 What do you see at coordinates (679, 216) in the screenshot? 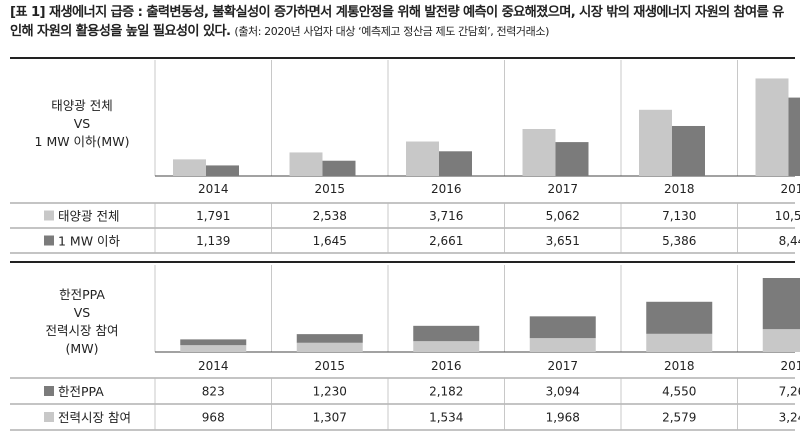
I see `data-label: 7,130` at bounding box center [679, 216].